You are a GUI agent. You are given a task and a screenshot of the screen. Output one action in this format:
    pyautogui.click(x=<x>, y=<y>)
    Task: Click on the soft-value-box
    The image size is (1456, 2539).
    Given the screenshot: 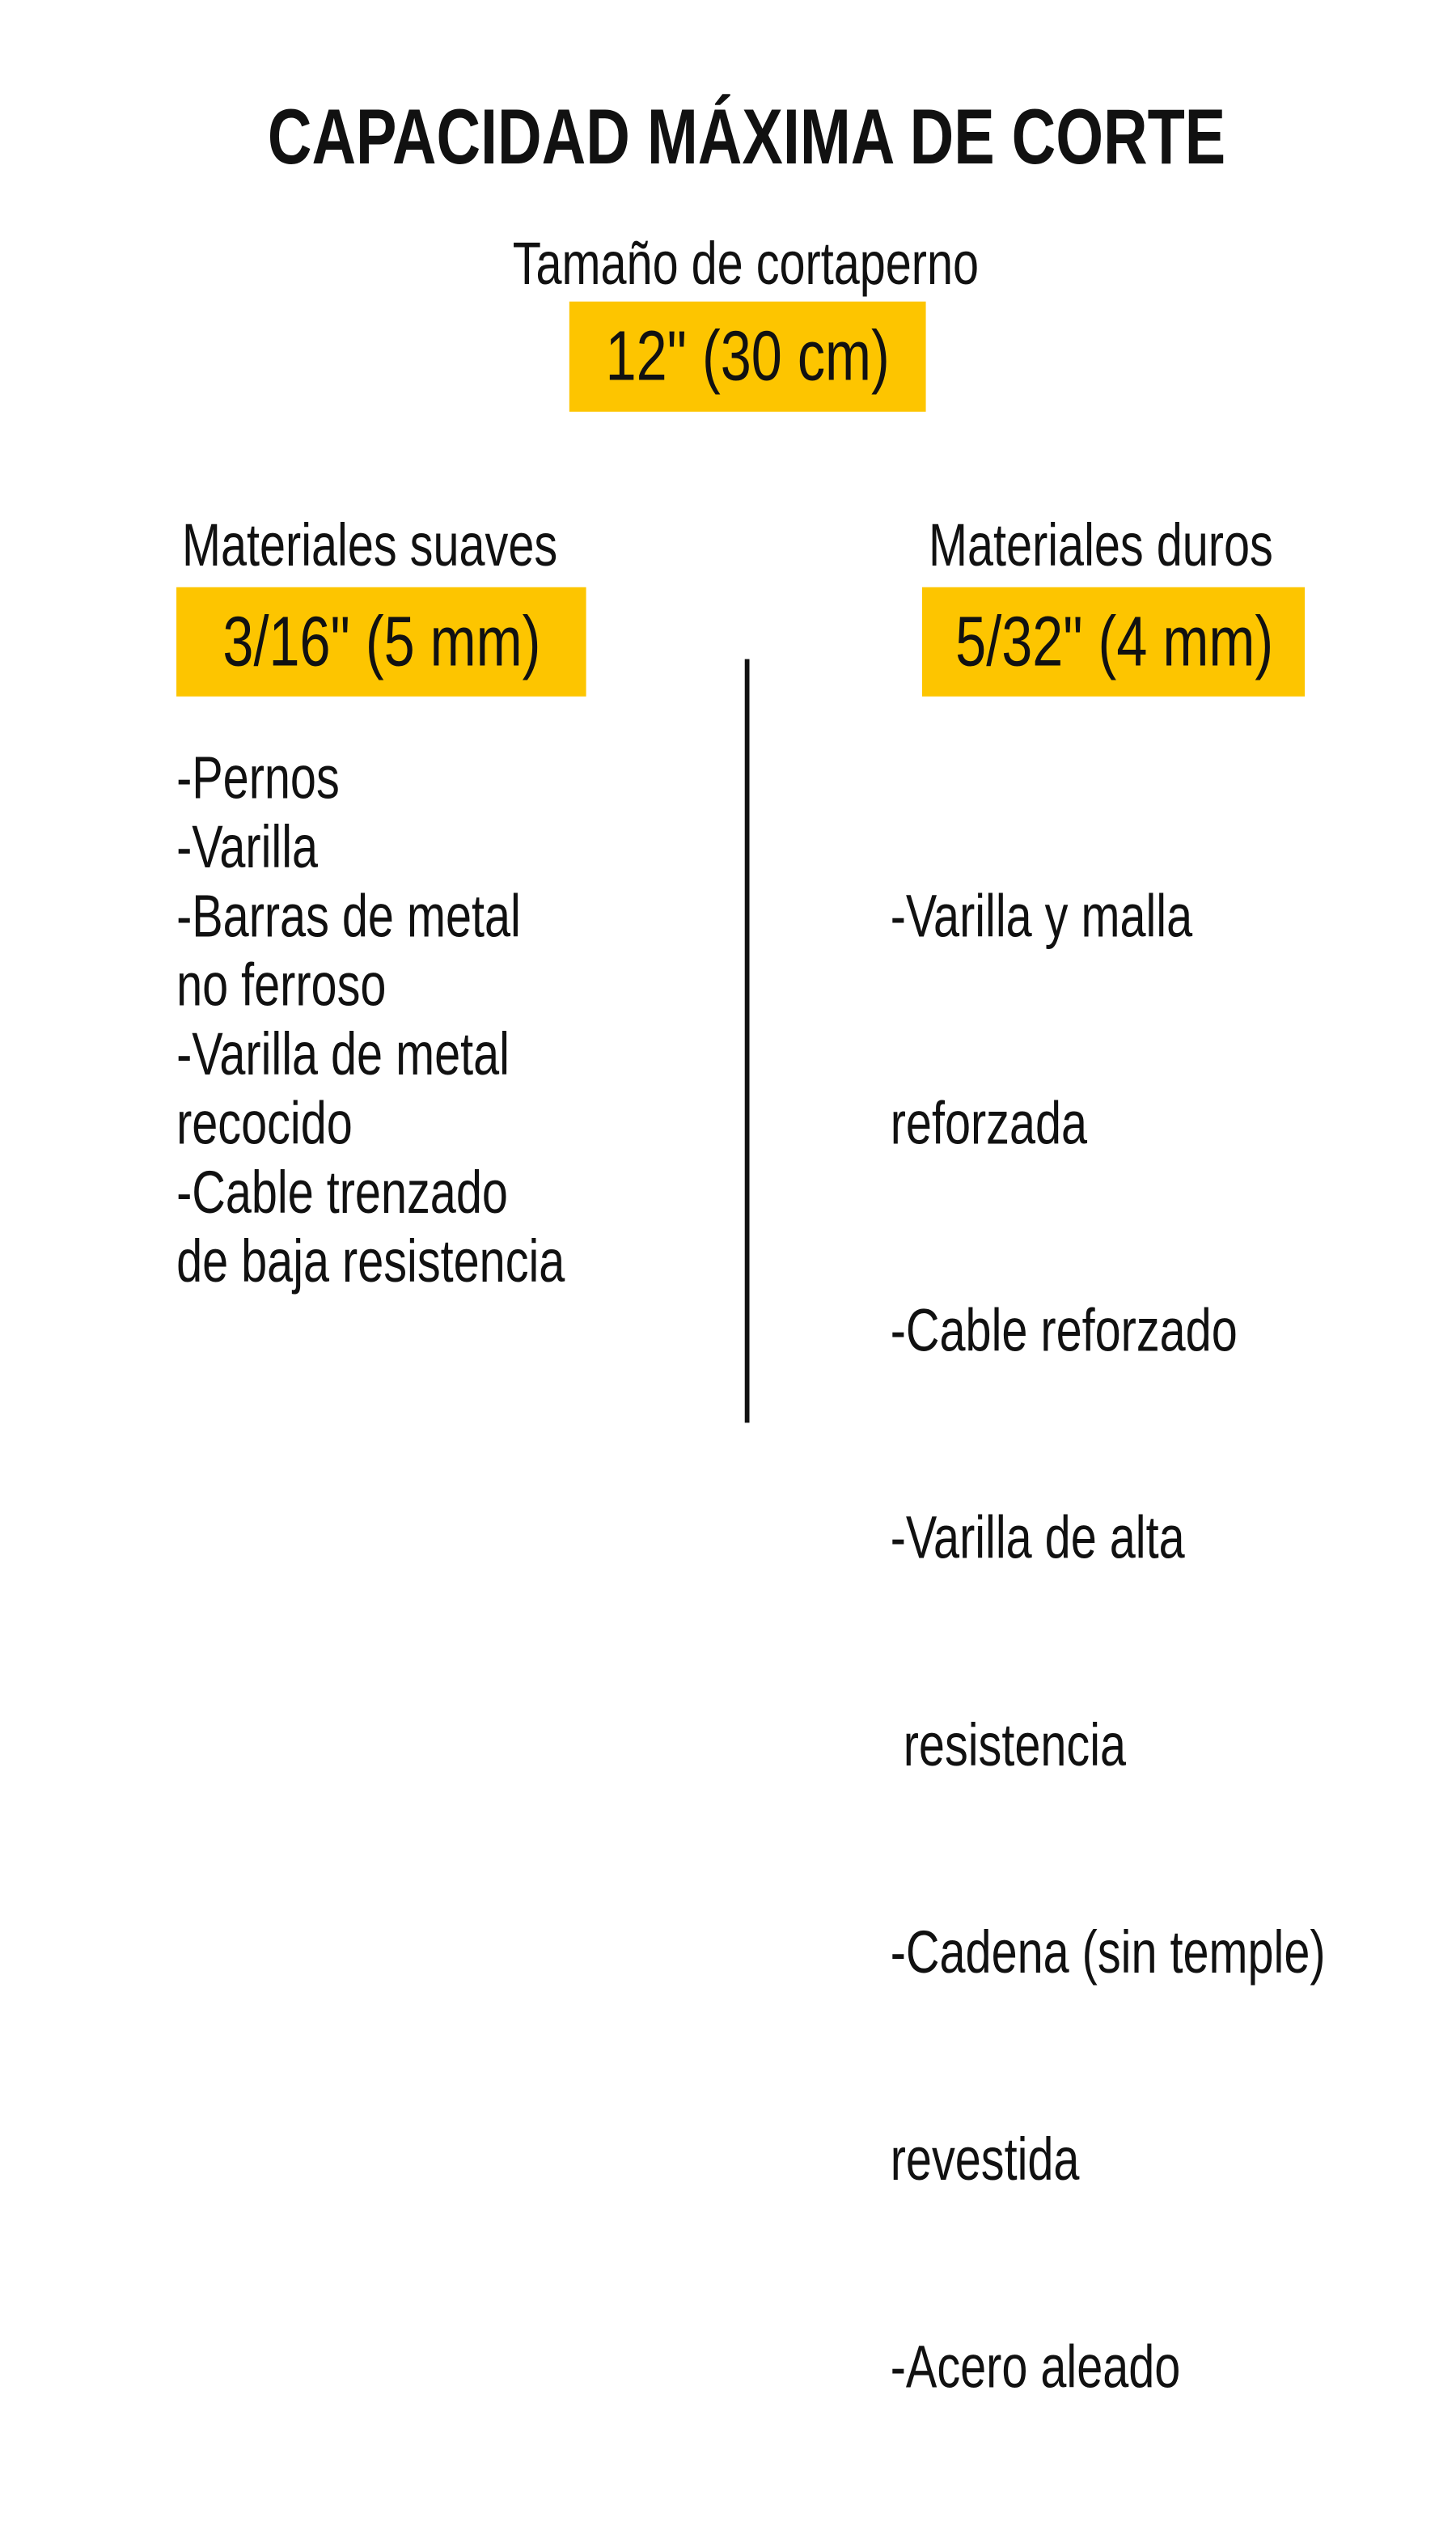 What is the action you would take?
    pyautogui.click(x=381, y=642)
    